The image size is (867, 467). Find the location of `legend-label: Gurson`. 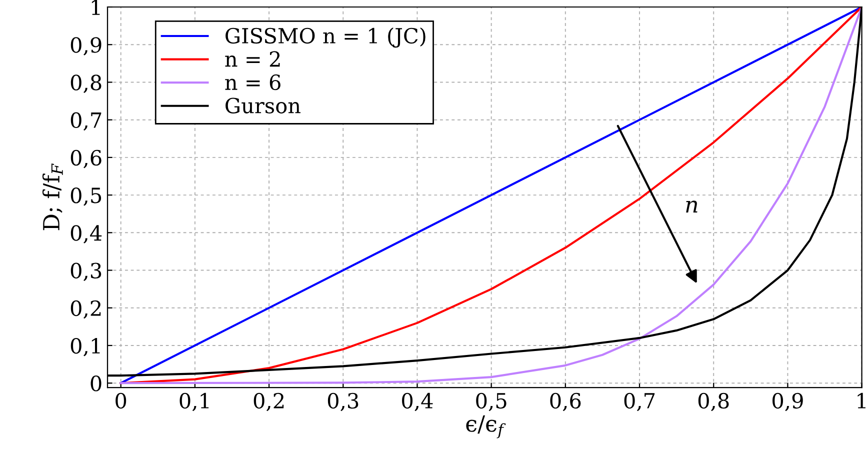

legend-label: Gurson is located at coordinates (263, 106).